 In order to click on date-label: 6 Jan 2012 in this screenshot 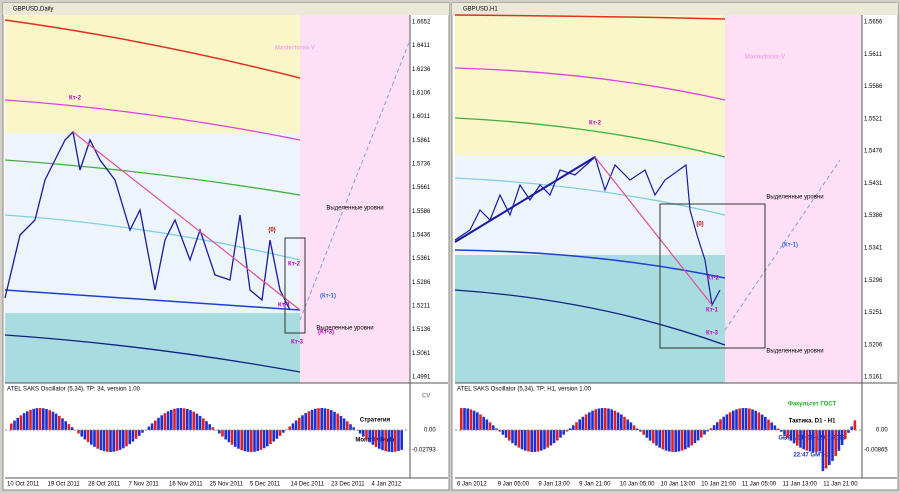, I will do `click(472, 485)`.